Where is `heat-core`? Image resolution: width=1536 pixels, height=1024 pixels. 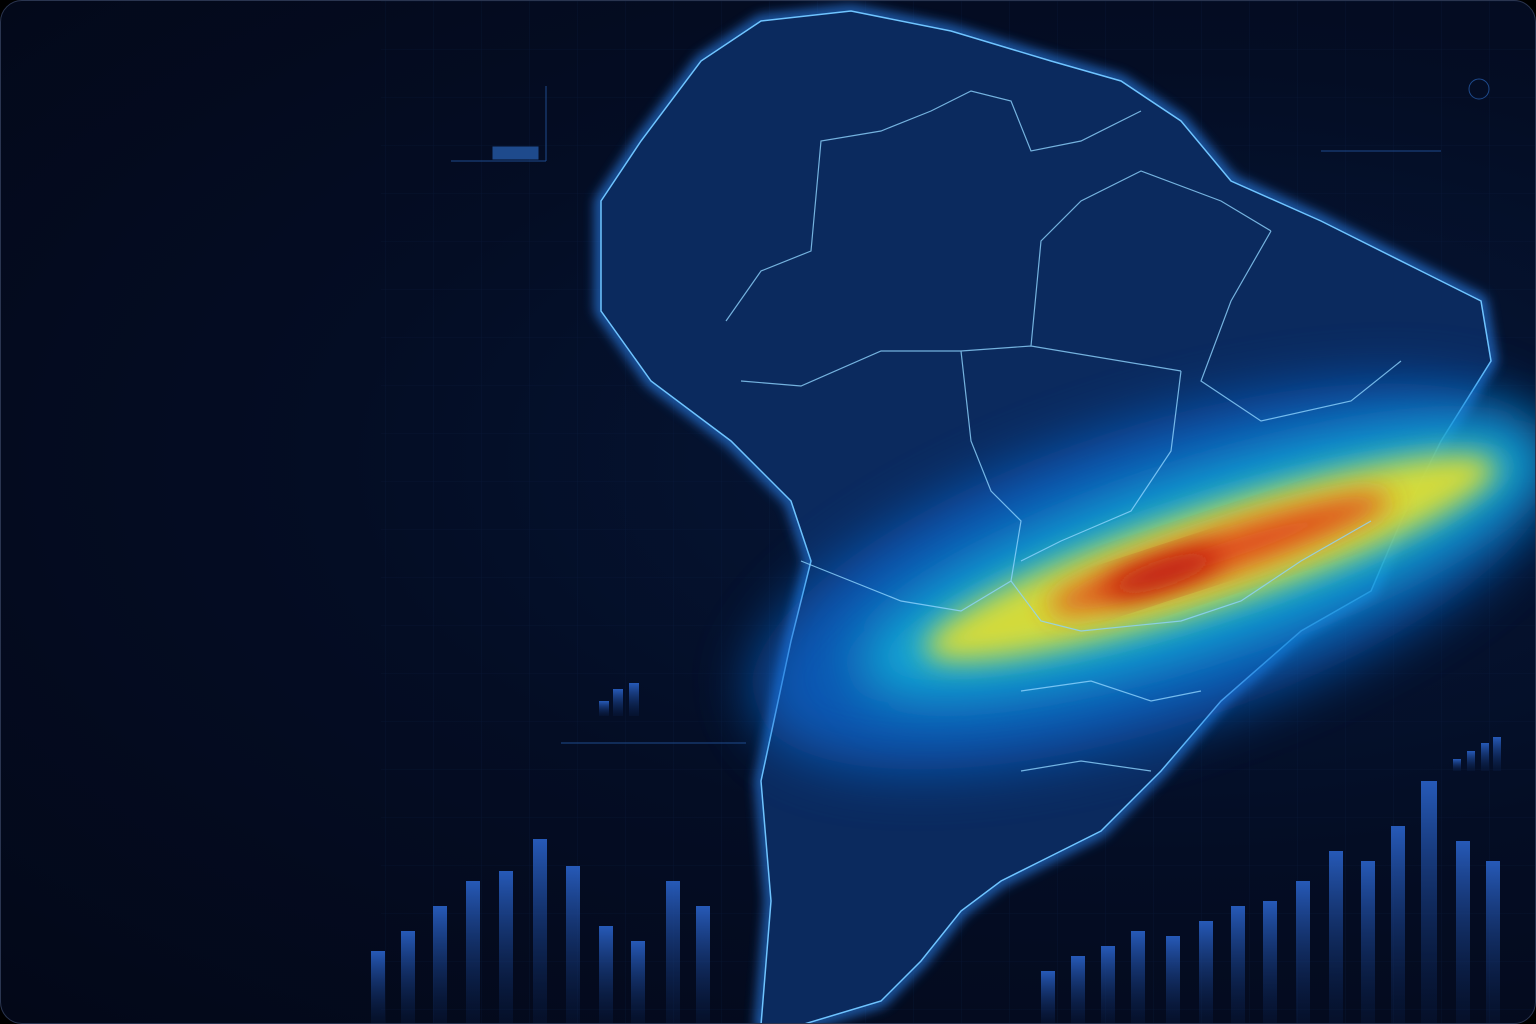
heat-core is located at coordinates (1163, 573).